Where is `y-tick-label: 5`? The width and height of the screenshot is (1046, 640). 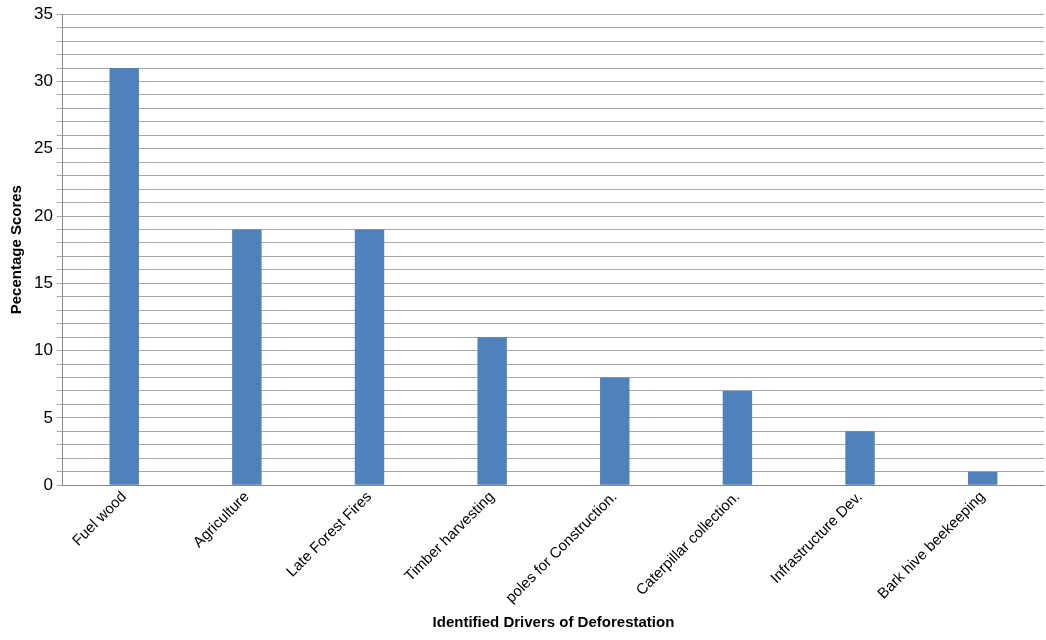 y-tick-label: 5 is located at coordinates (48, 417).